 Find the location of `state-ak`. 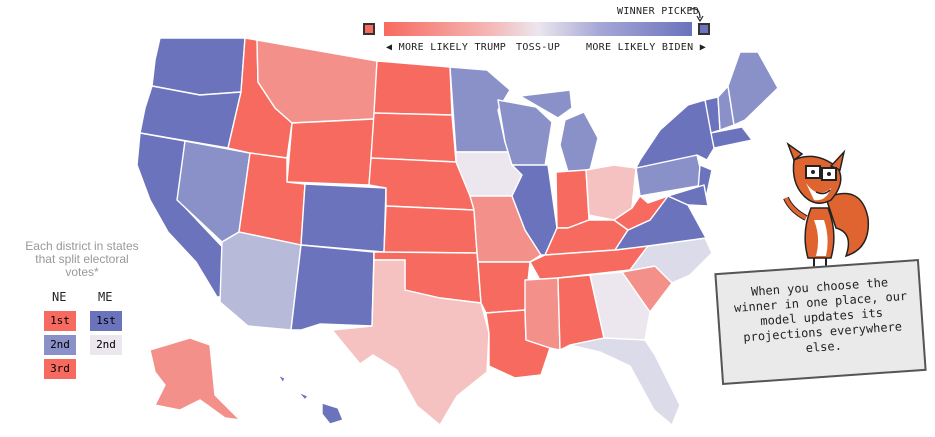

state-ak is located at coordinates (195, 379).